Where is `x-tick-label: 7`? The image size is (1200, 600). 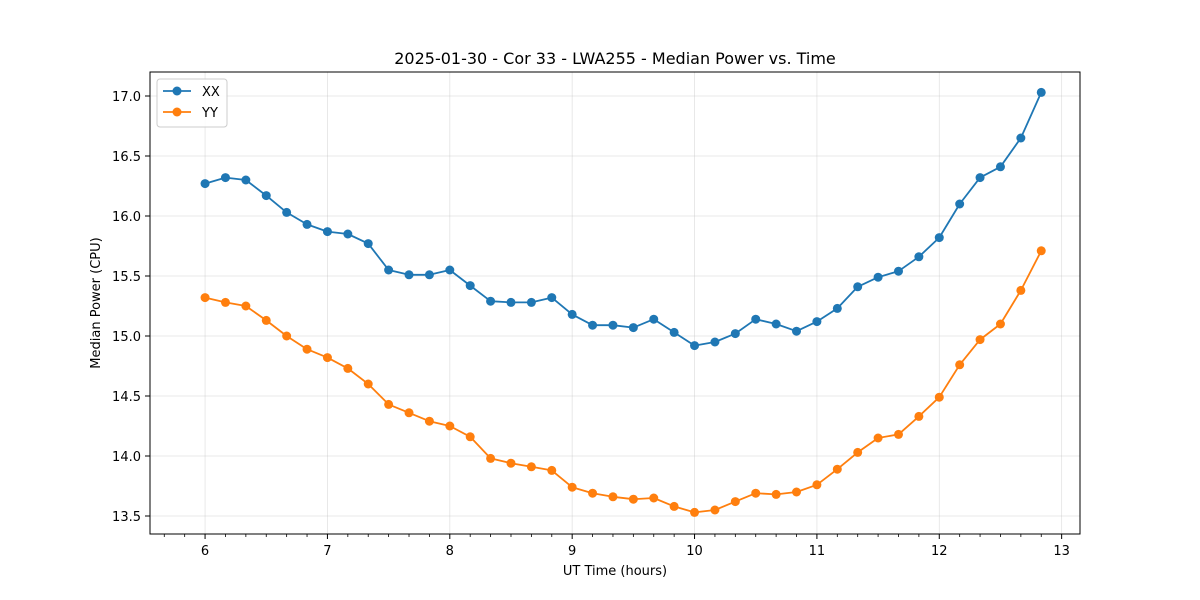 x-tick-label: 7 is located at coordinates (327, 551).